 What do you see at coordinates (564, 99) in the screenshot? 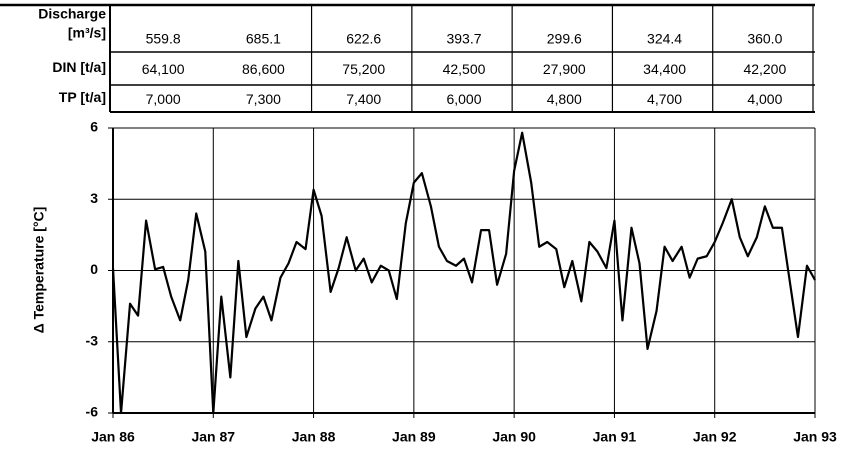
I see `cell: 4,800` at bounding box center [564, 99].